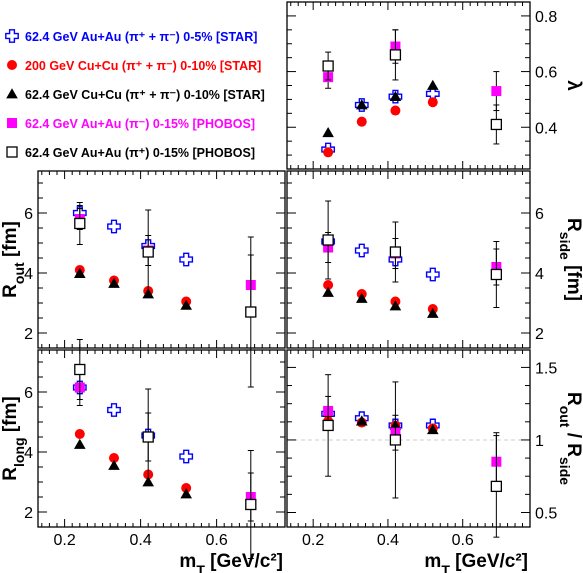 The width and height of the screenshot is (583, 573). I want to click on legend-marker-filled-triangle, so click(12, 93).